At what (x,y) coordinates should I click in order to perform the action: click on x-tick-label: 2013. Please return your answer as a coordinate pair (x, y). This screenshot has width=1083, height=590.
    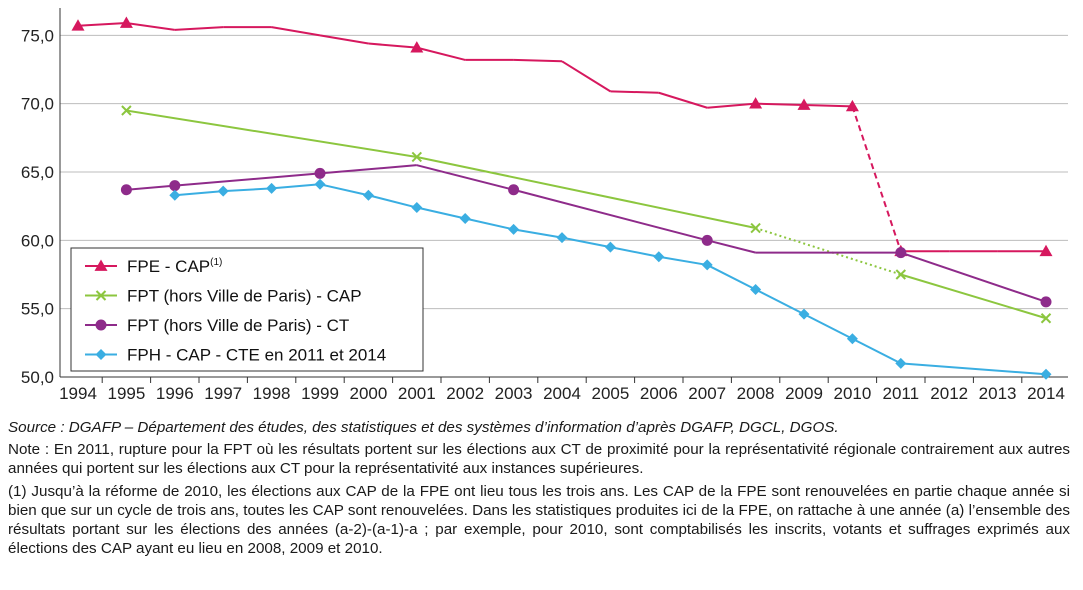
    Looking at the image, I should click on (998, 393).